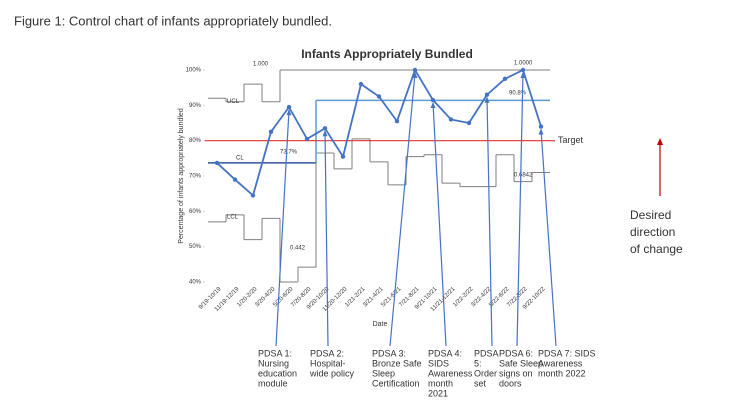  I want to click on direction-note: of change, so click(656, 249).